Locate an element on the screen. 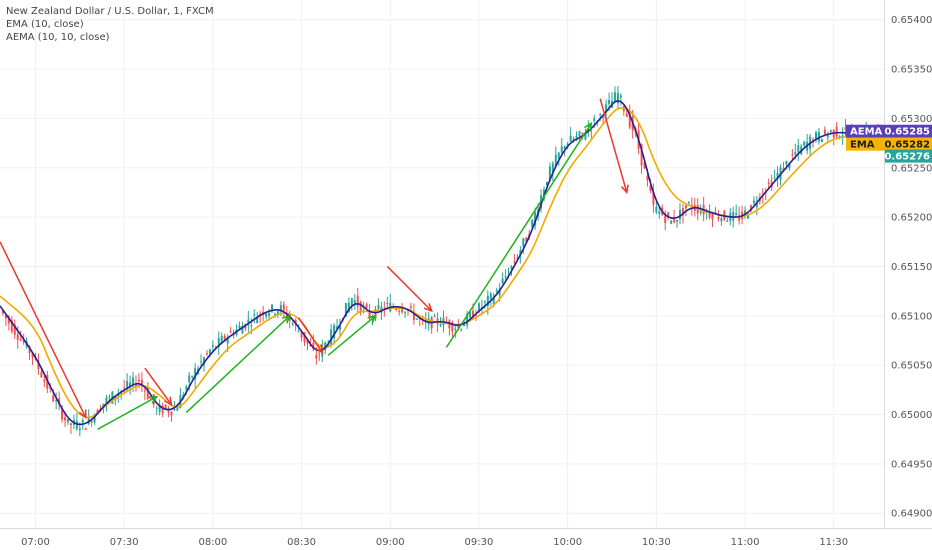 Image resolution: width=932 pixels, height=550 pixels. price-tick-label: 0.65050 is located at coordinates (911, 366).